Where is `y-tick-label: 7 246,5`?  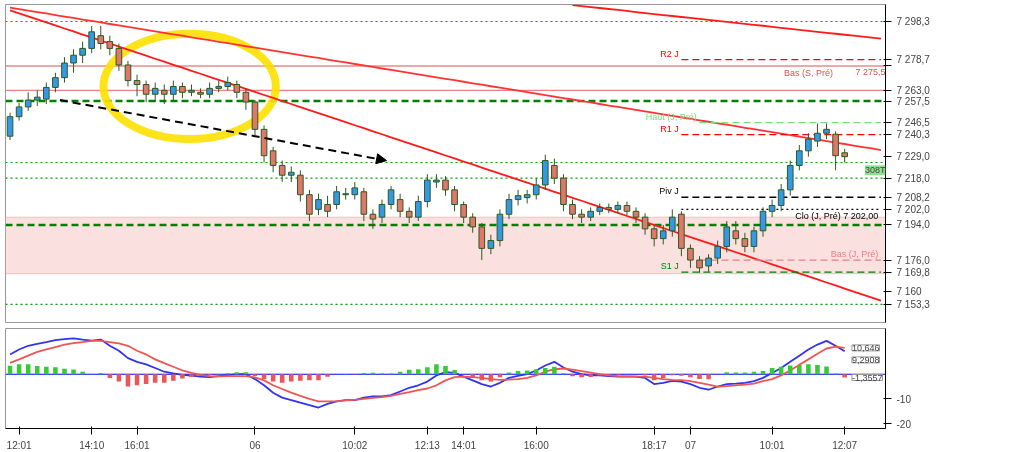
y-tick-label: 7 246,5 is located at coordinates (913, 123).